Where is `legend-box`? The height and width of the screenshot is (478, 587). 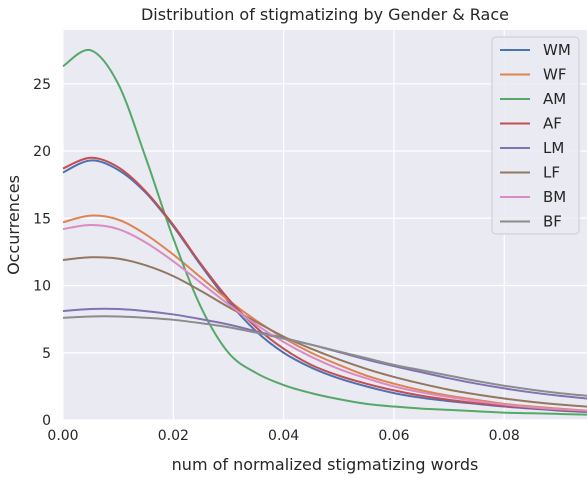
legend-box is located at coordinates (535, 135).